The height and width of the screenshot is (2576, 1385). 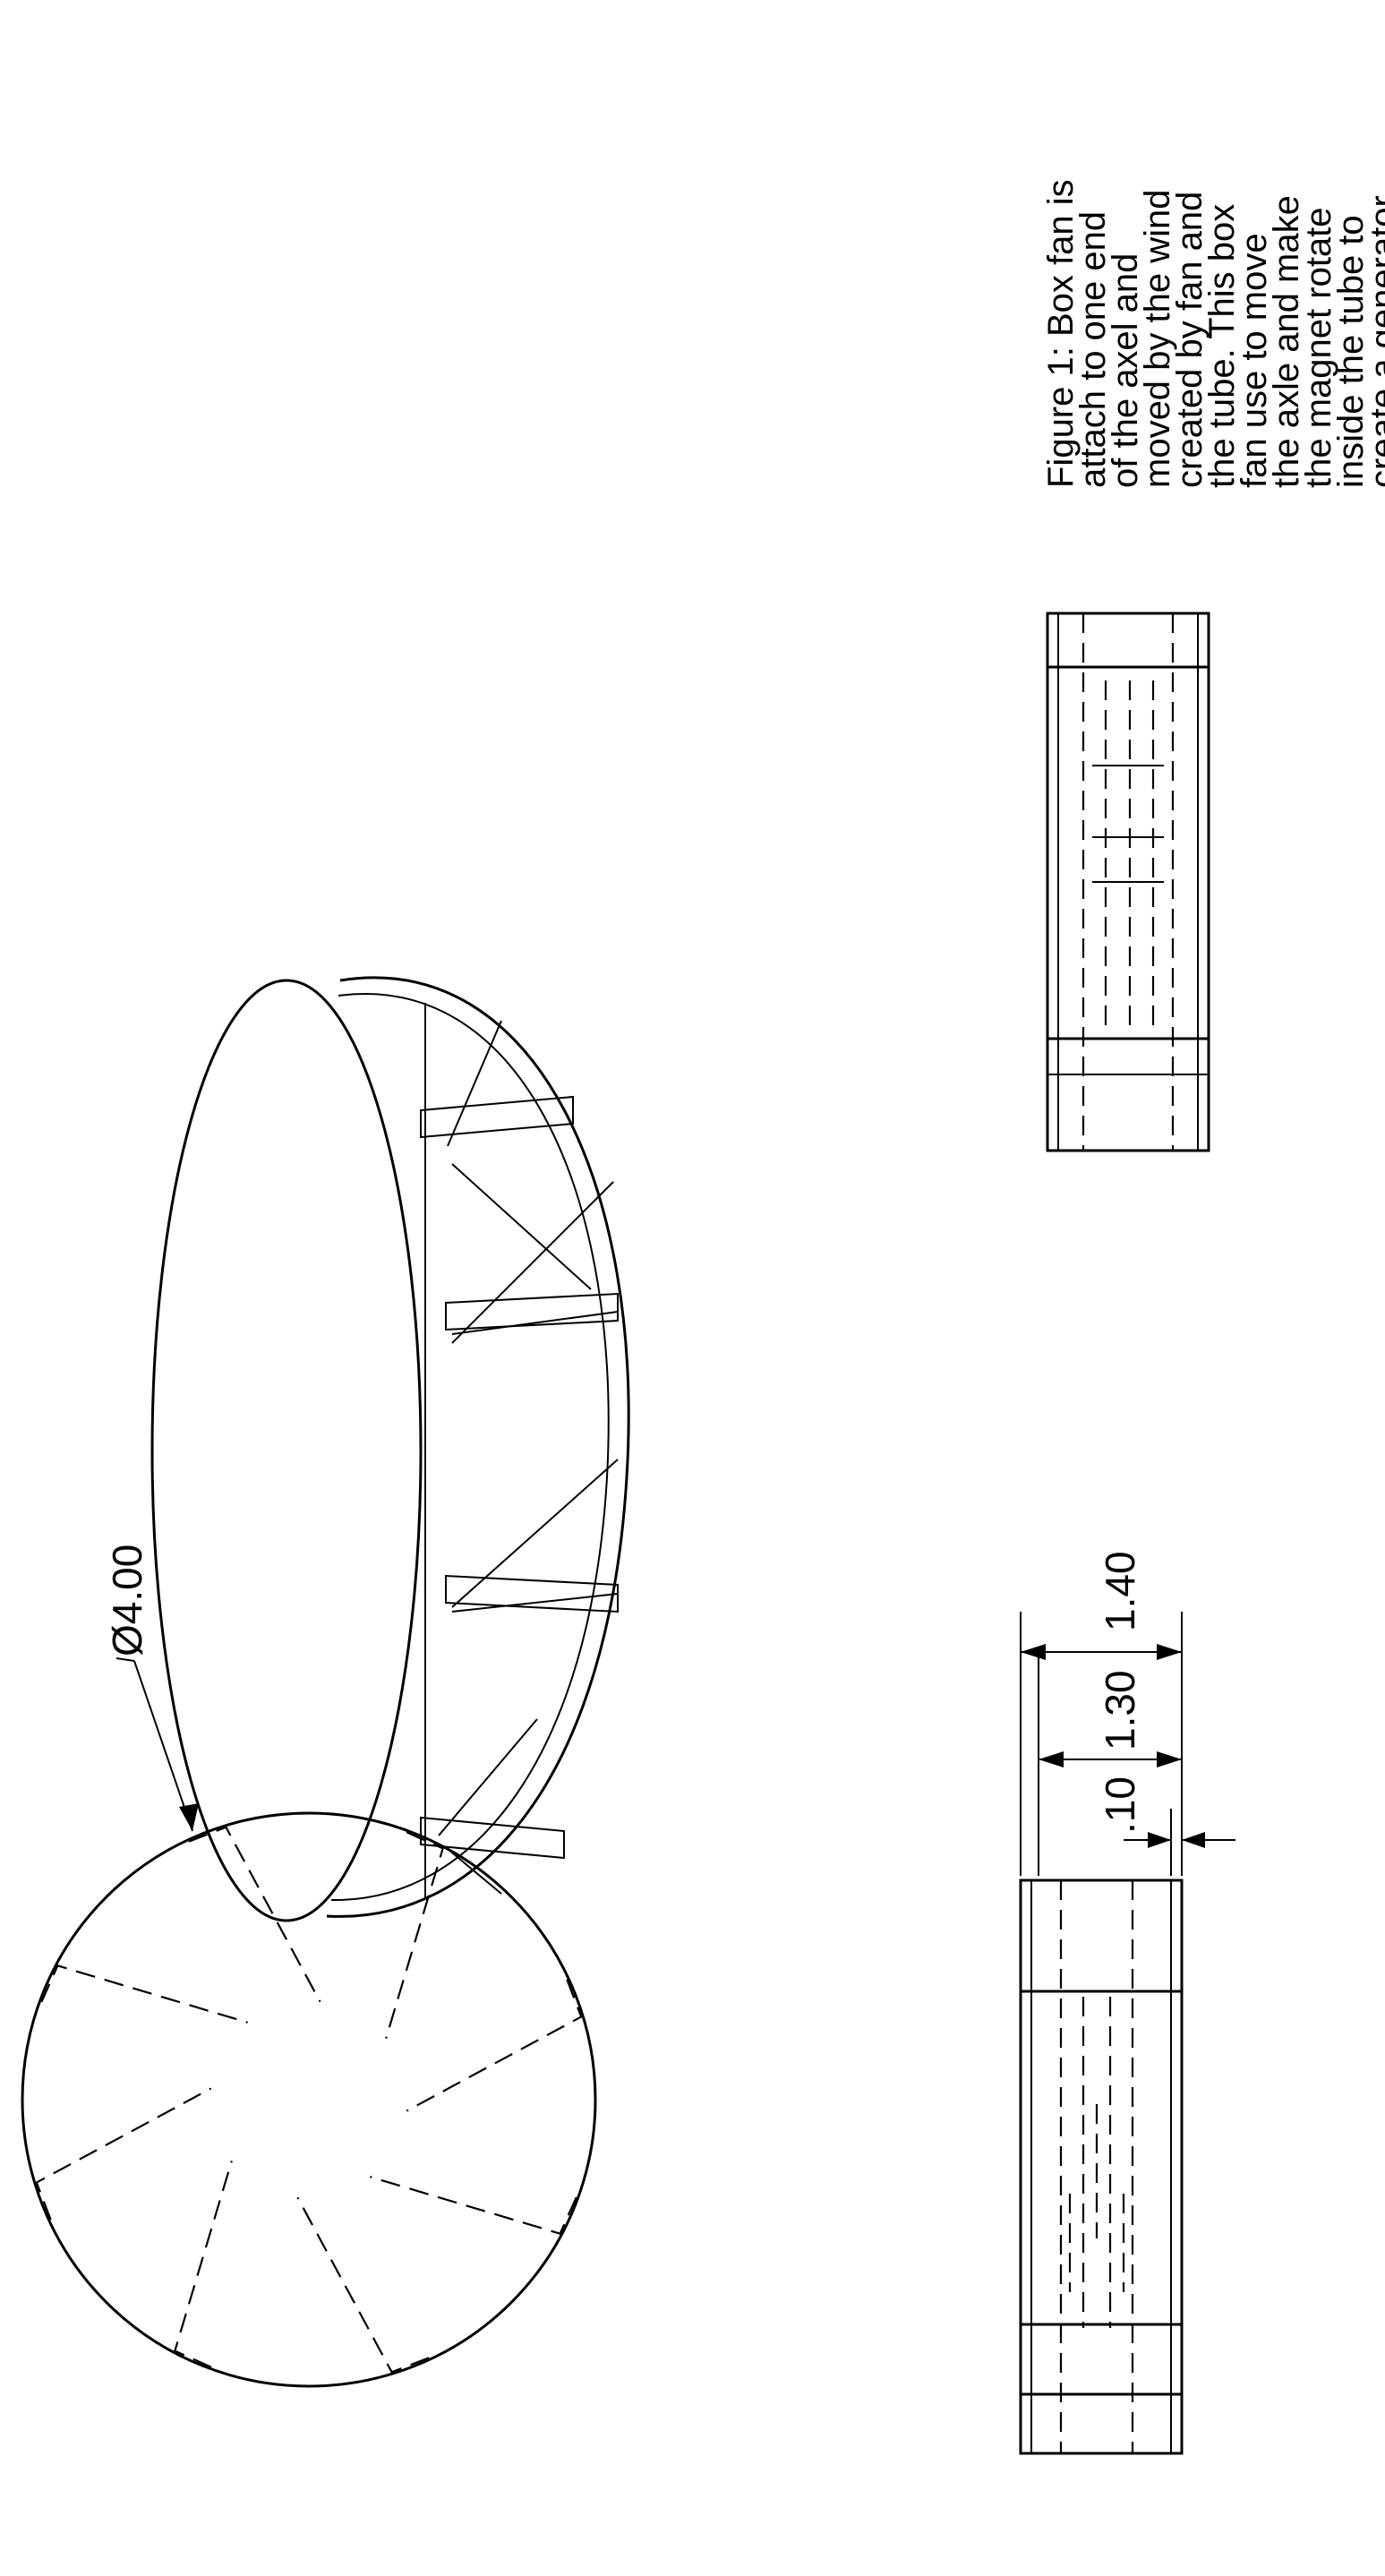 What do you see at coordinates (1120, 1710) in the screenshot?
I see `dim-length-inner: 1.30` at bounding box center [1120, 1710].